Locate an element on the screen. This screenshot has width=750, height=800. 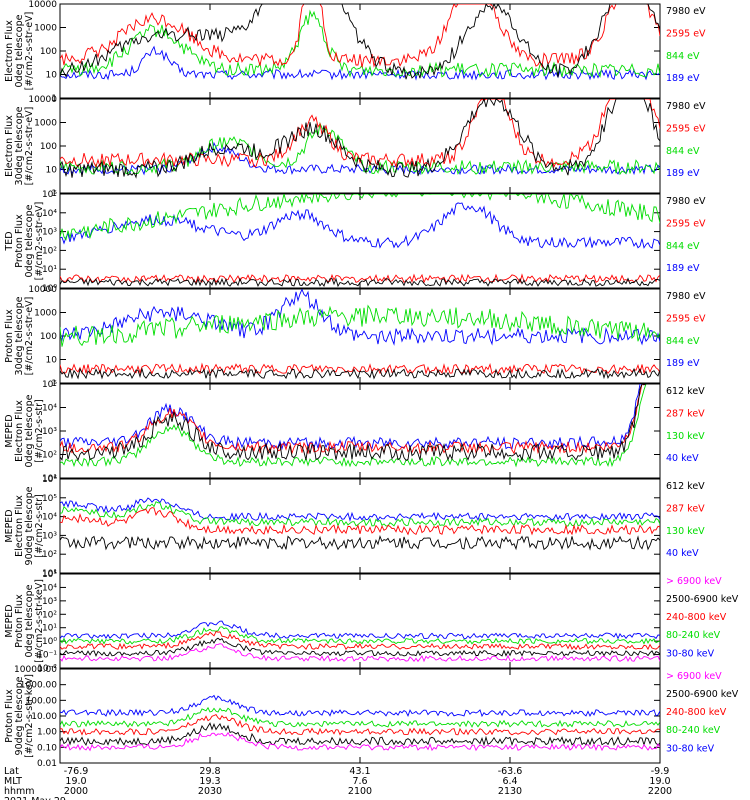
y-tick-label: 1.00 is located at coordinates (47, 733).